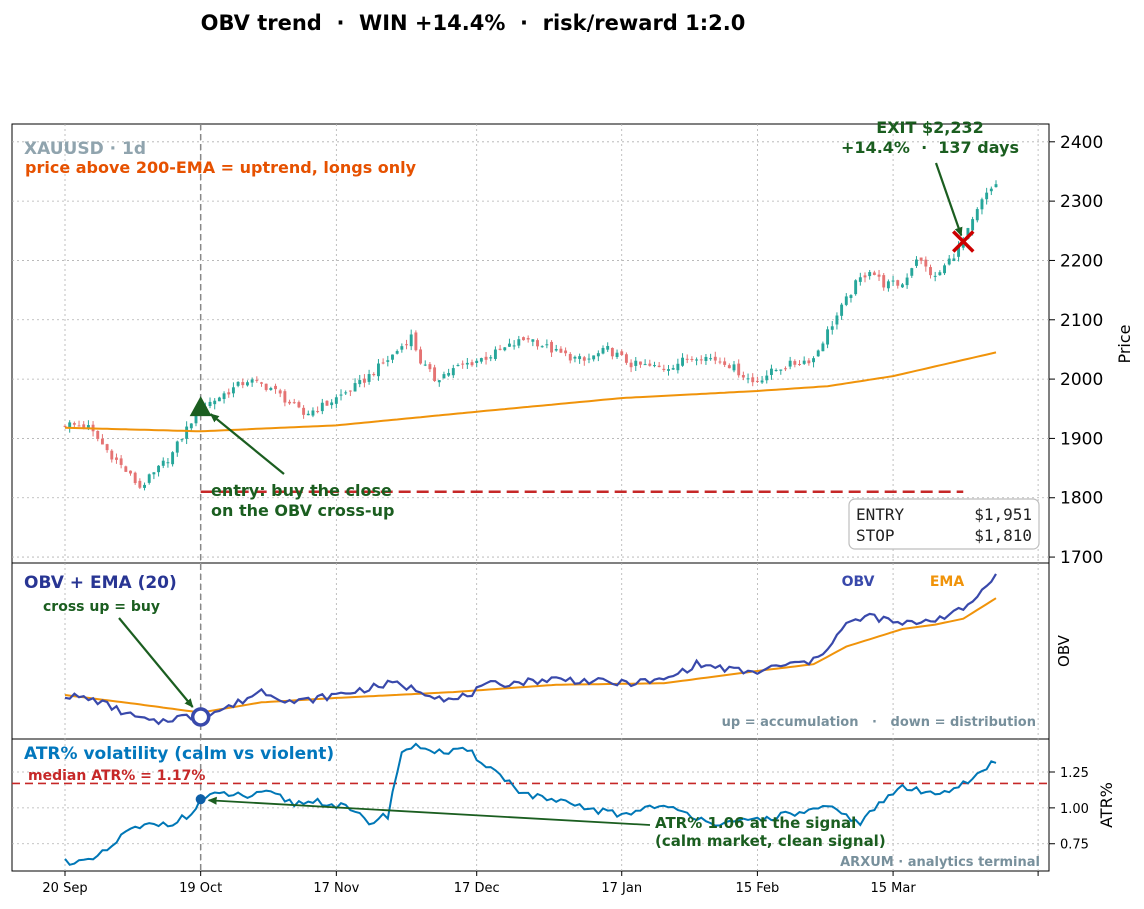 The image size is (1144, 909). I want to click on atr-signal-note-line-2: (calm market, clean signal), so click(770, 841).